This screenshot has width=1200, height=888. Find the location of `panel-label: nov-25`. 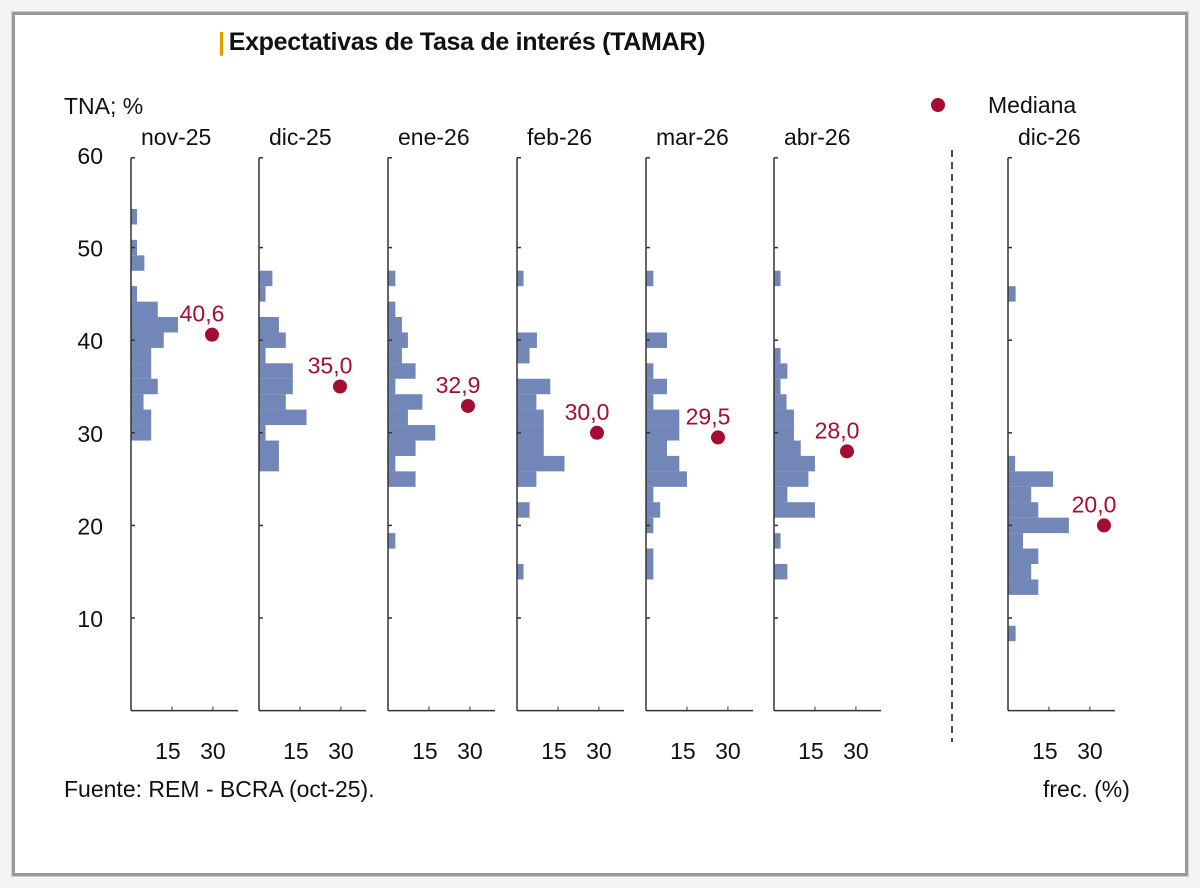

panel-label: nov-25 is located at coordinates (176, 137).